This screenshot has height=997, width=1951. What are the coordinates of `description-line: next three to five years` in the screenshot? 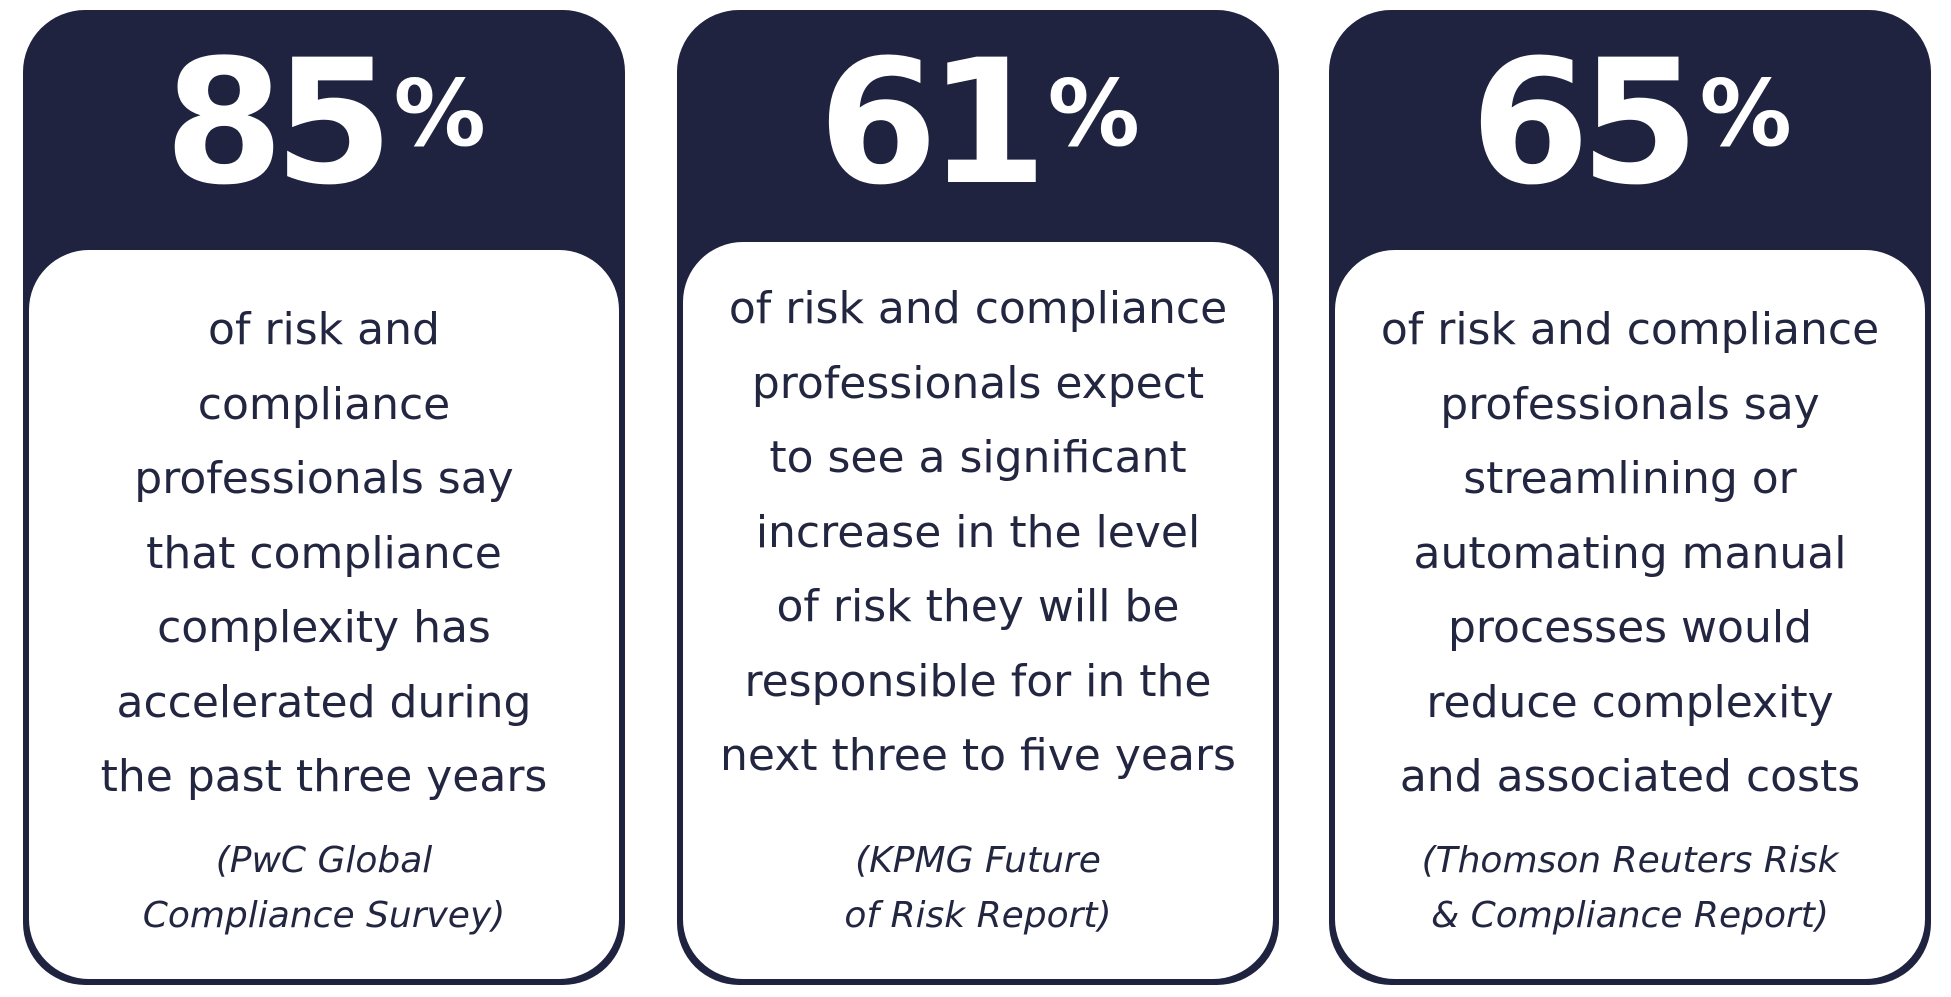 It's located at (978, 755).